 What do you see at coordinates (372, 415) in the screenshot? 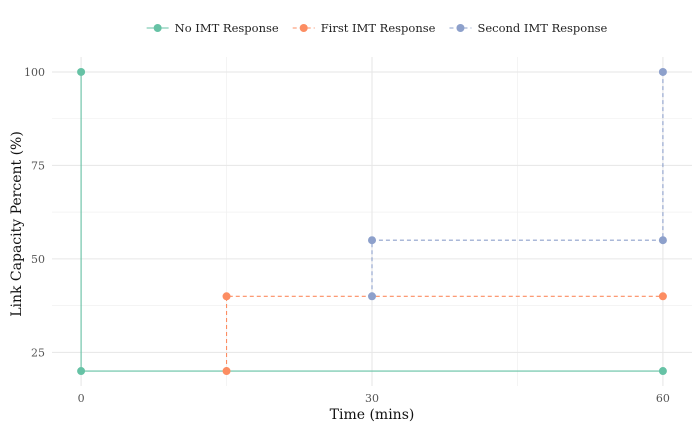
I see `x-axis-title: Time (mins)` at bounding box center [372, 415].